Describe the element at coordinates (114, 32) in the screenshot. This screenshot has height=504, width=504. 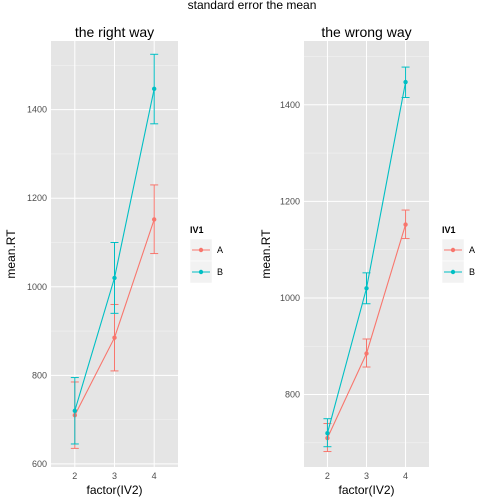
I see `panel-title: the right way` at that location.